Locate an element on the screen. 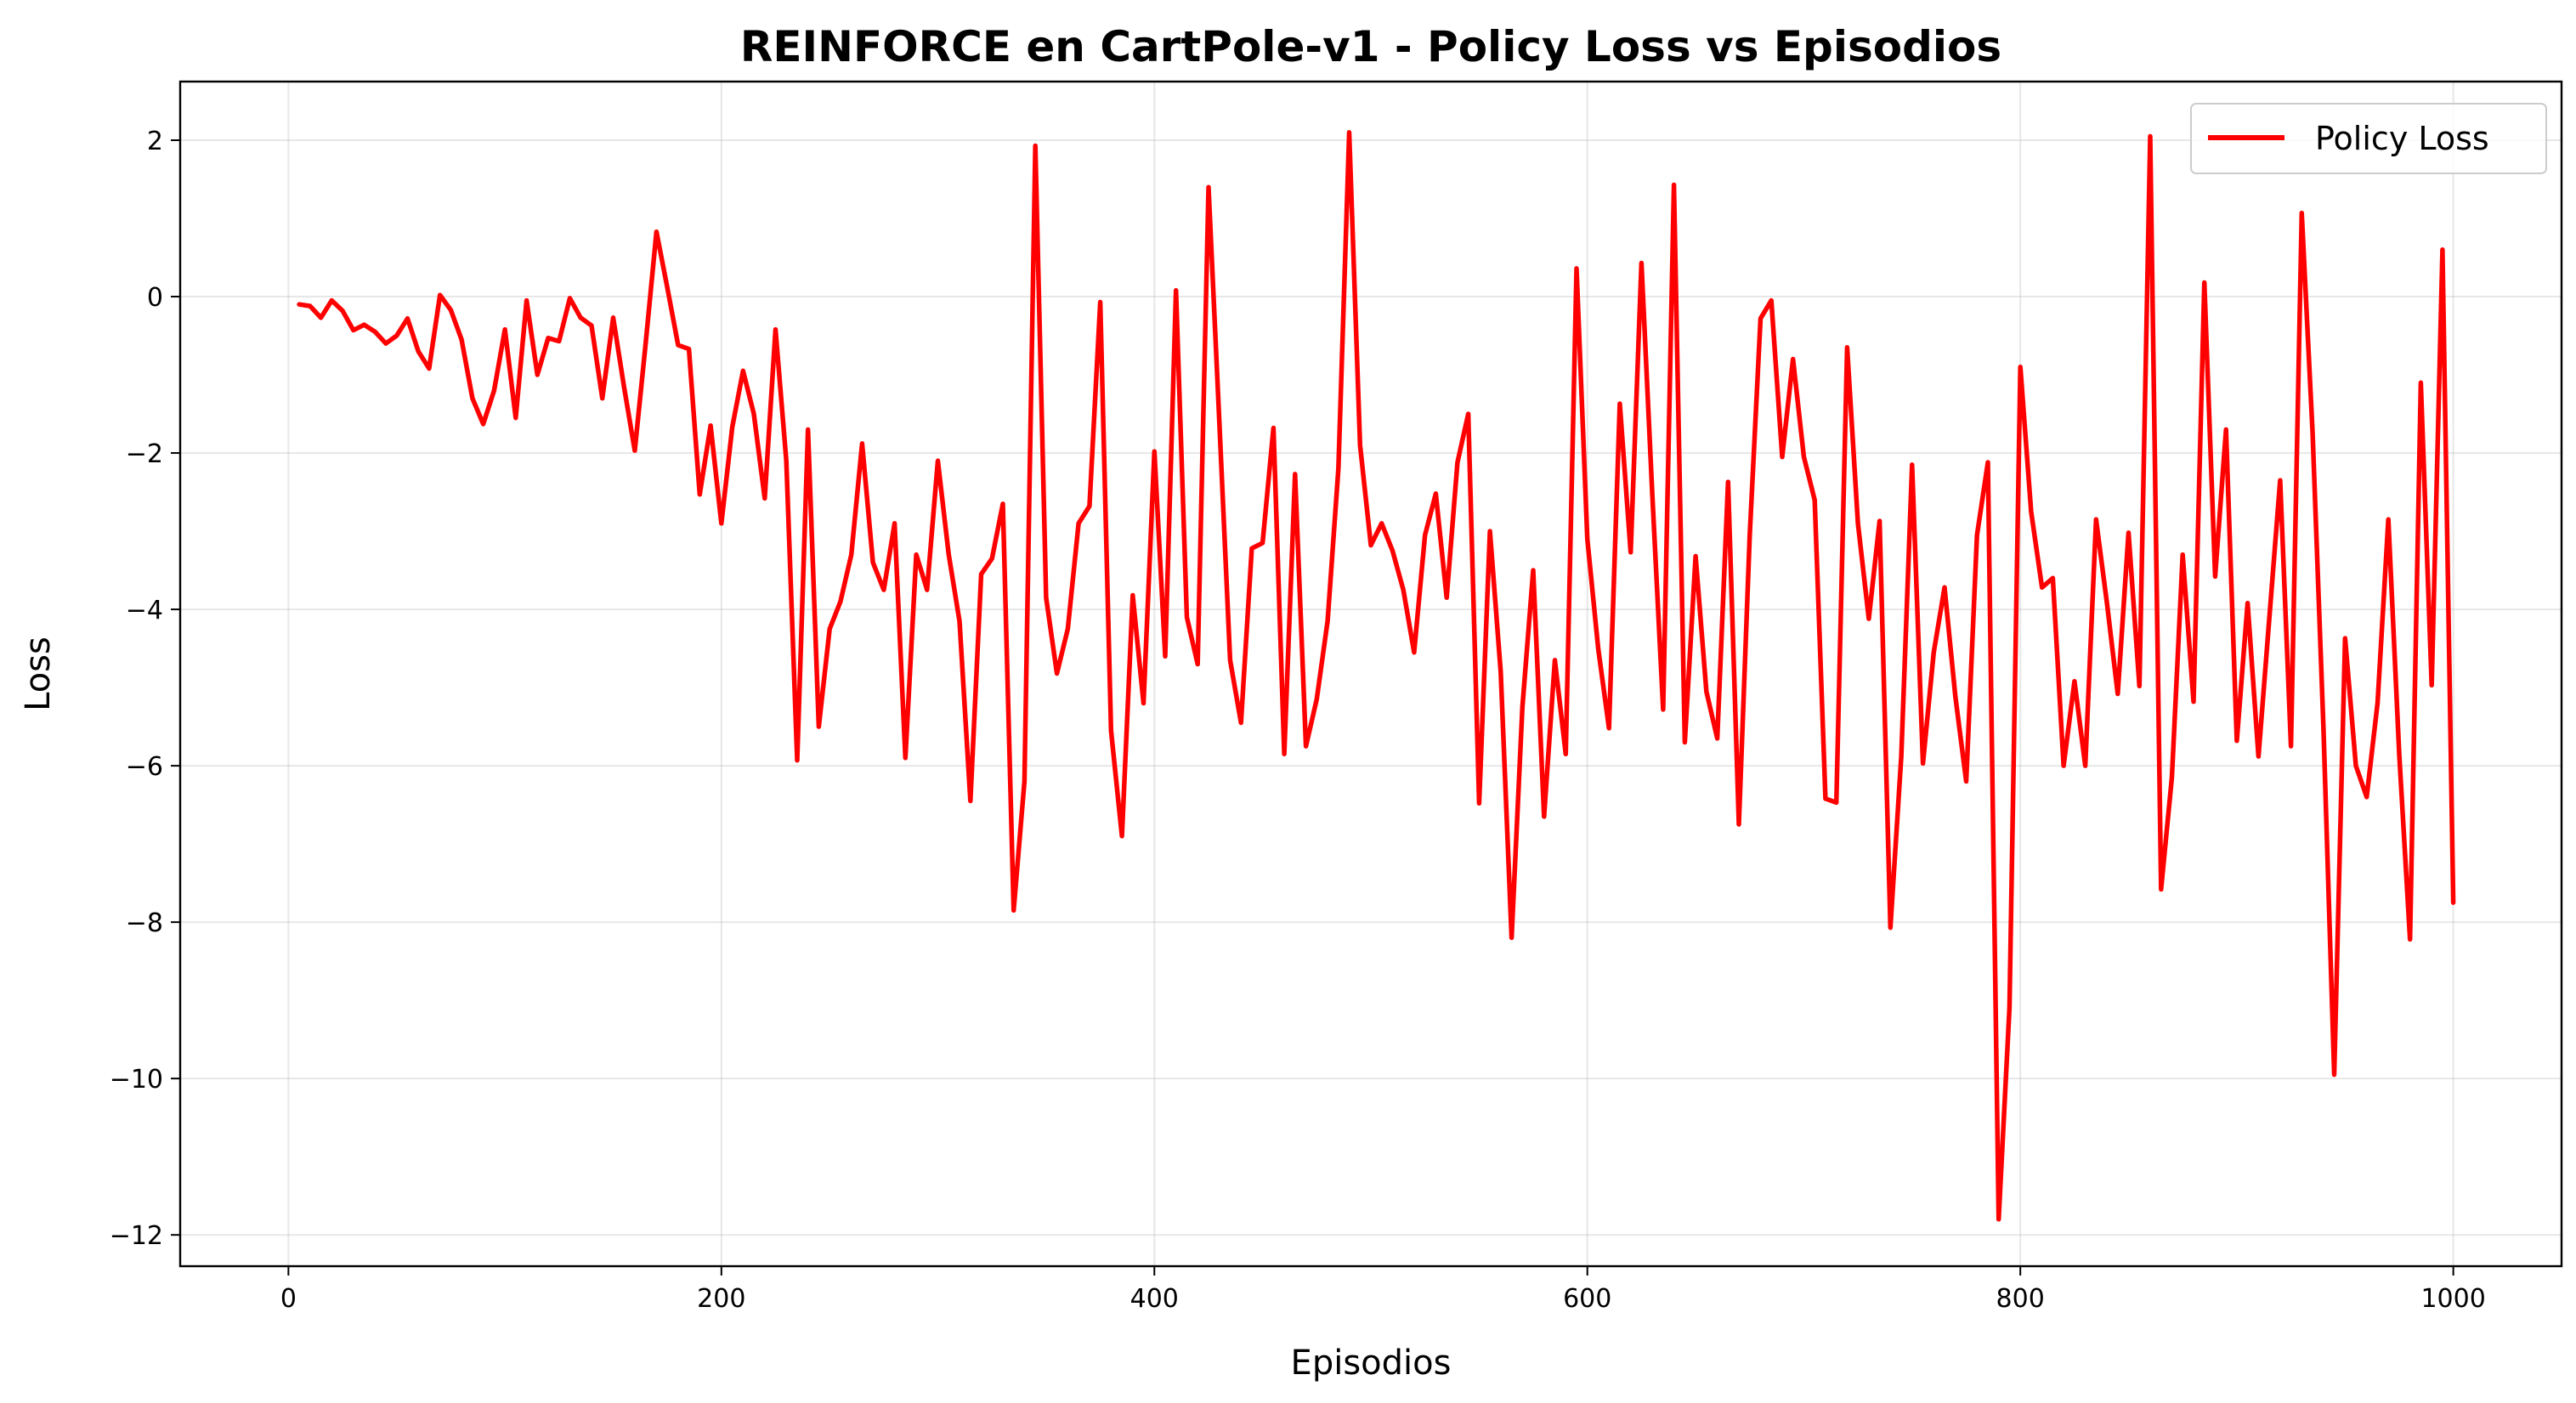 The image size is (2576, 1403). y-tick-label: −4 is located at coordinates (144, 610).